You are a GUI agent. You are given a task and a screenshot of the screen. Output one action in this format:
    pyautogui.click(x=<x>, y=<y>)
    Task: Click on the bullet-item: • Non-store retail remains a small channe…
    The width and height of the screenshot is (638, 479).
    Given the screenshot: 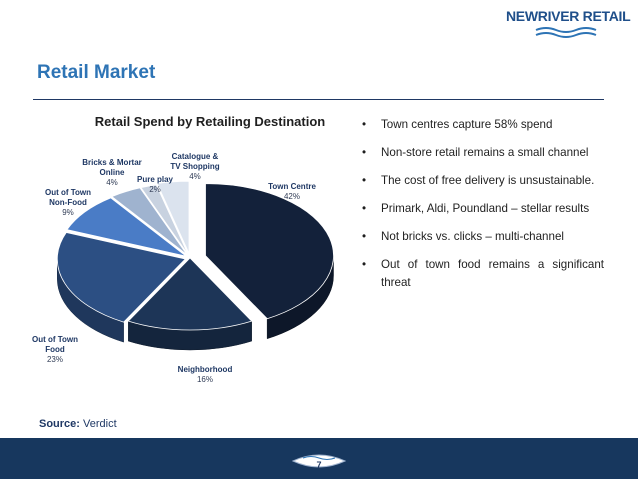 What is the action you would take?
    pyautogui.click(x=482, y=153)
    